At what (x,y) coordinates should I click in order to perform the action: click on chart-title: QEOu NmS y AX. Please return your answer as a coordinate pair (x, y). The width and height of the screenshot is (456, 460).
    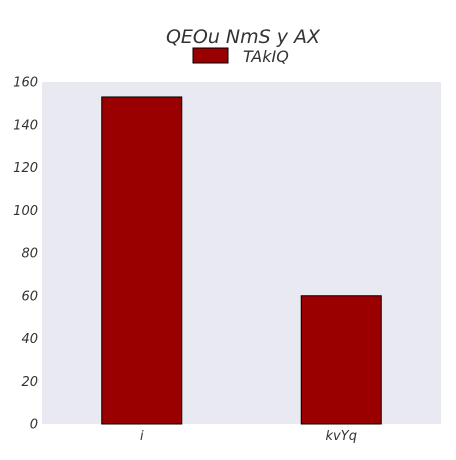
    Looking at the image, I should click on (243, 37).